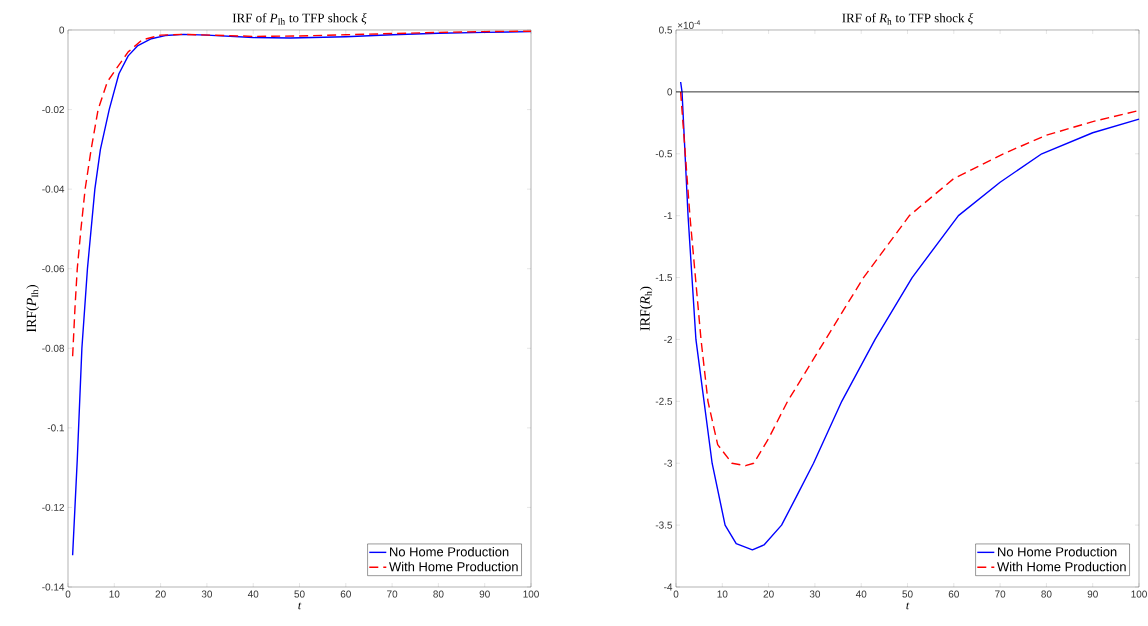 The height and width of the screenshot is (626, 1148). What do you see at coordinates (664, 525) in the screenshot?
I see `y-tick-label: -3.5` at bounding box center [664, 525].